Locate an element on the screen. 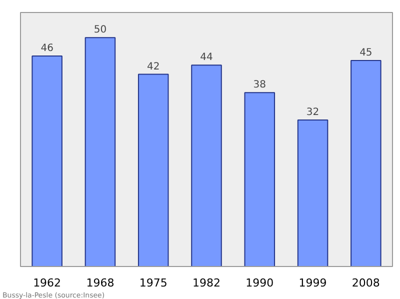 The width and height of the screenshot is (400, 299). x-tick-label: 1968 is located at coordinates (100, 283).